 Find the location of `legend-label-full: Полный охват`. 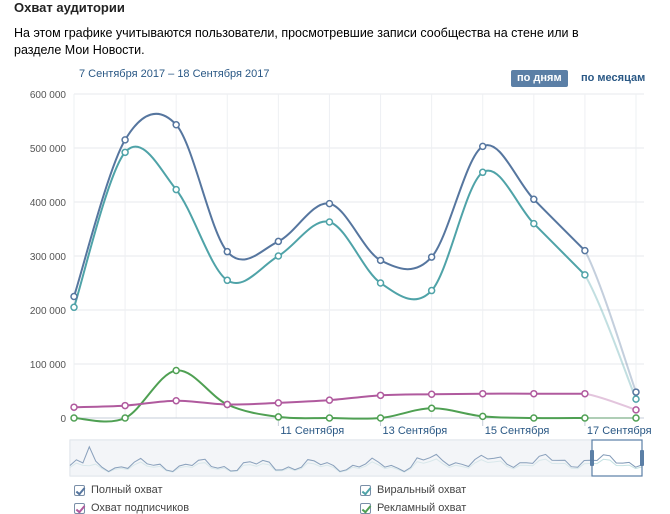

legend-label-full: Полный охват is located at coordinates (127, 490).